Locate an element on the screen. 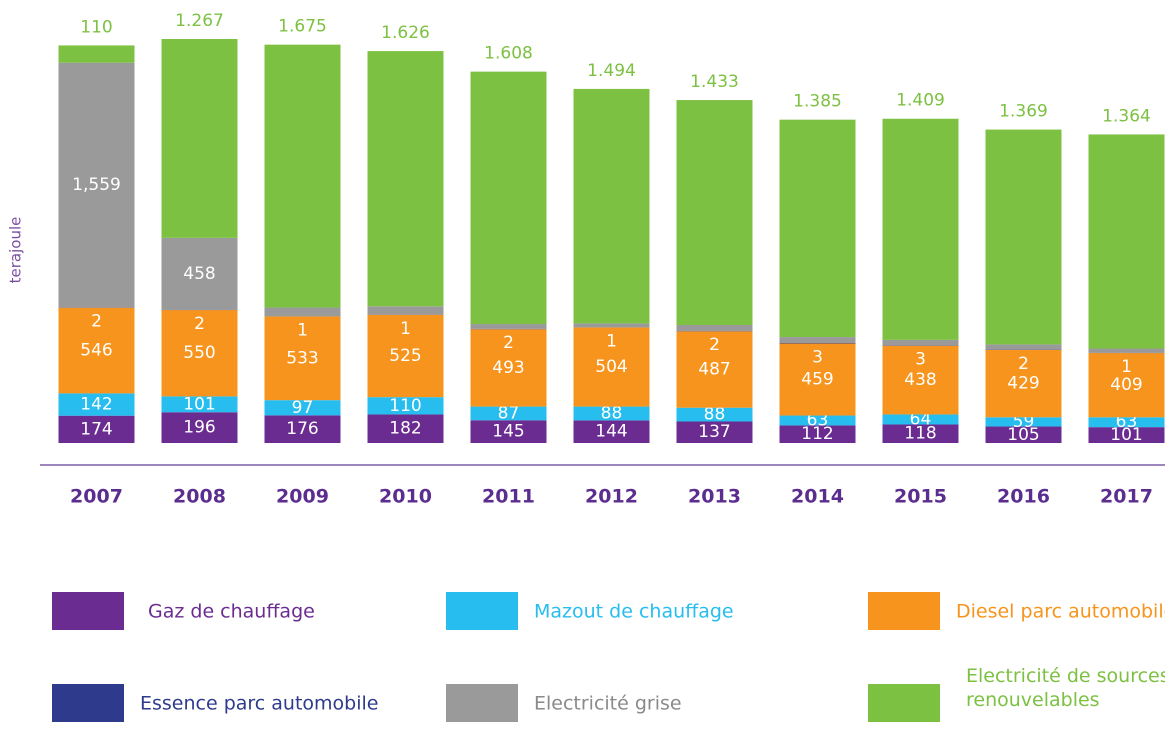 The width and height of the screenshot is (1165, 731). value-label: 64 is located at coordinates (921, 419).